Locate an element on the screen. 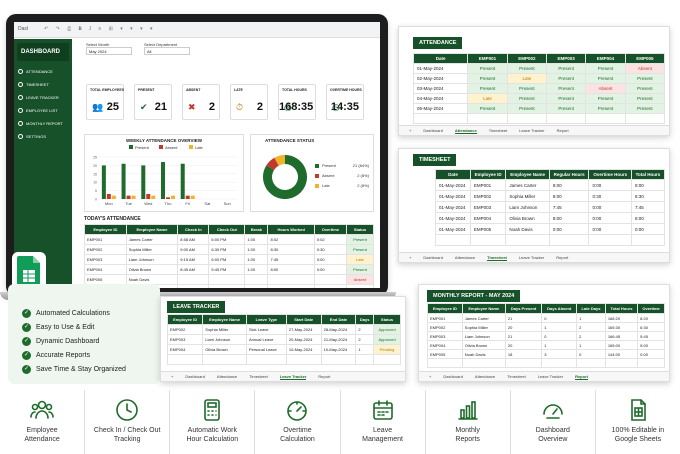 This screenshot has height=454, width=680. department-select-value: All is located at coordinates (167, 51).